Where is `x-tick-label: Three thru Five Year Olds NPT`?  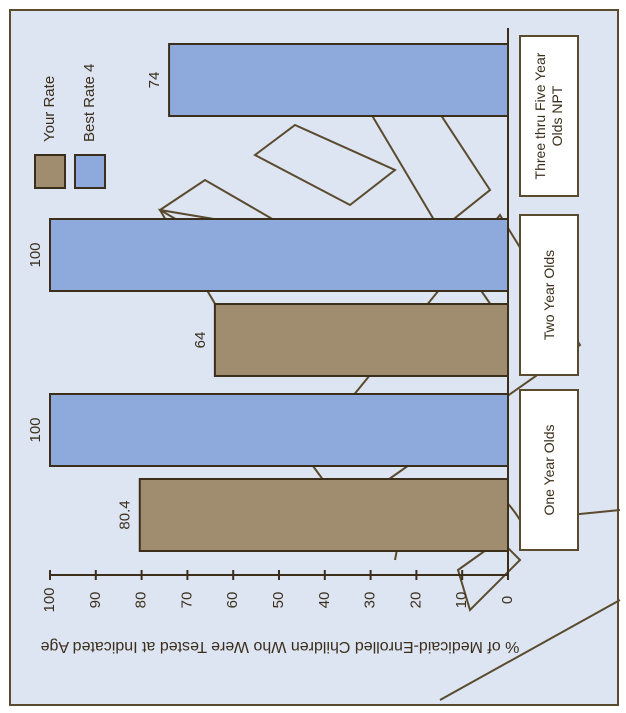 x-tick-label: Three thru Five Year Olds NPT is located at coordinates (548, 116).